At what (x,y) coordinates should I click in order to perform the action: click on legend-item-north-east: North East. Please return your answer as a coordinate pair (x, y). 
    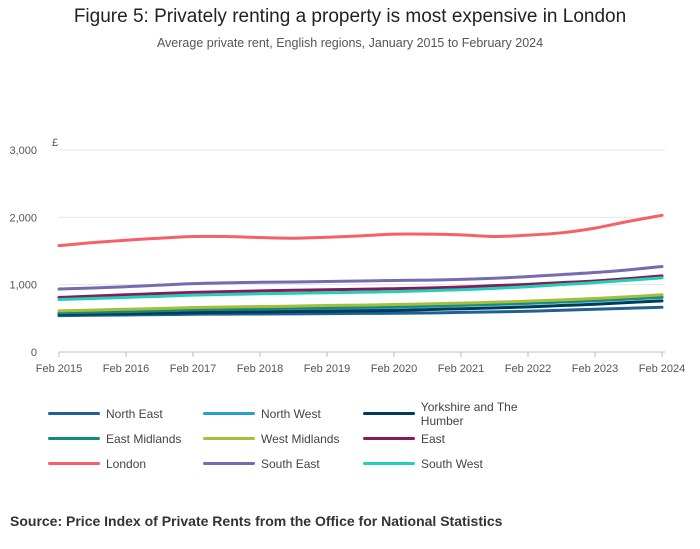
    Looking at the image, I should click on (116, 413).